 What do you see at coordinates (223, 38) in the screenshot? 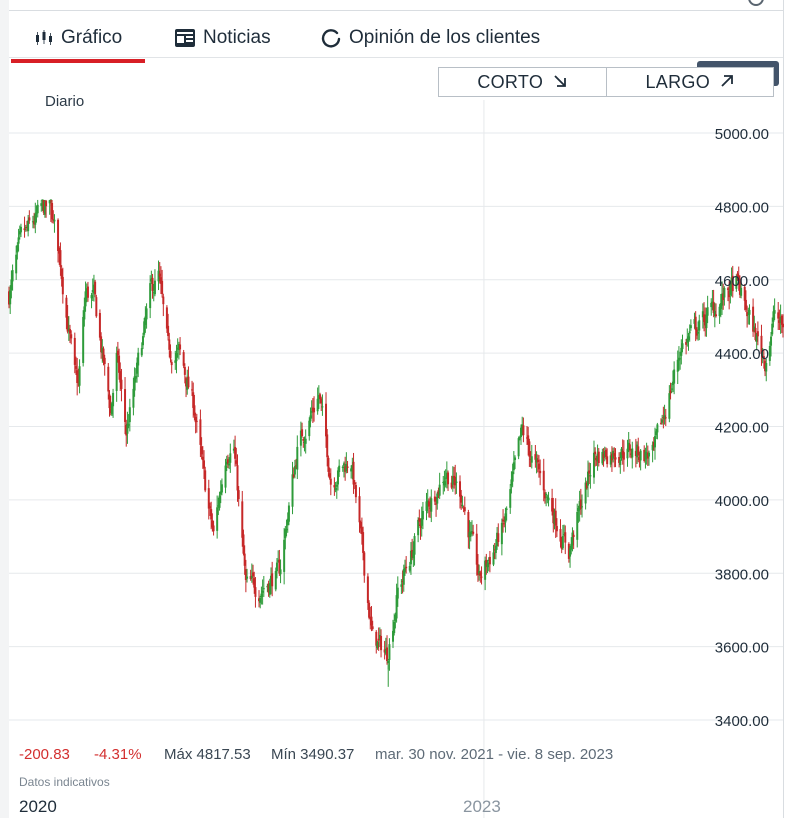
I see `tab-news: Noticias` at bounding box center [223, 38].